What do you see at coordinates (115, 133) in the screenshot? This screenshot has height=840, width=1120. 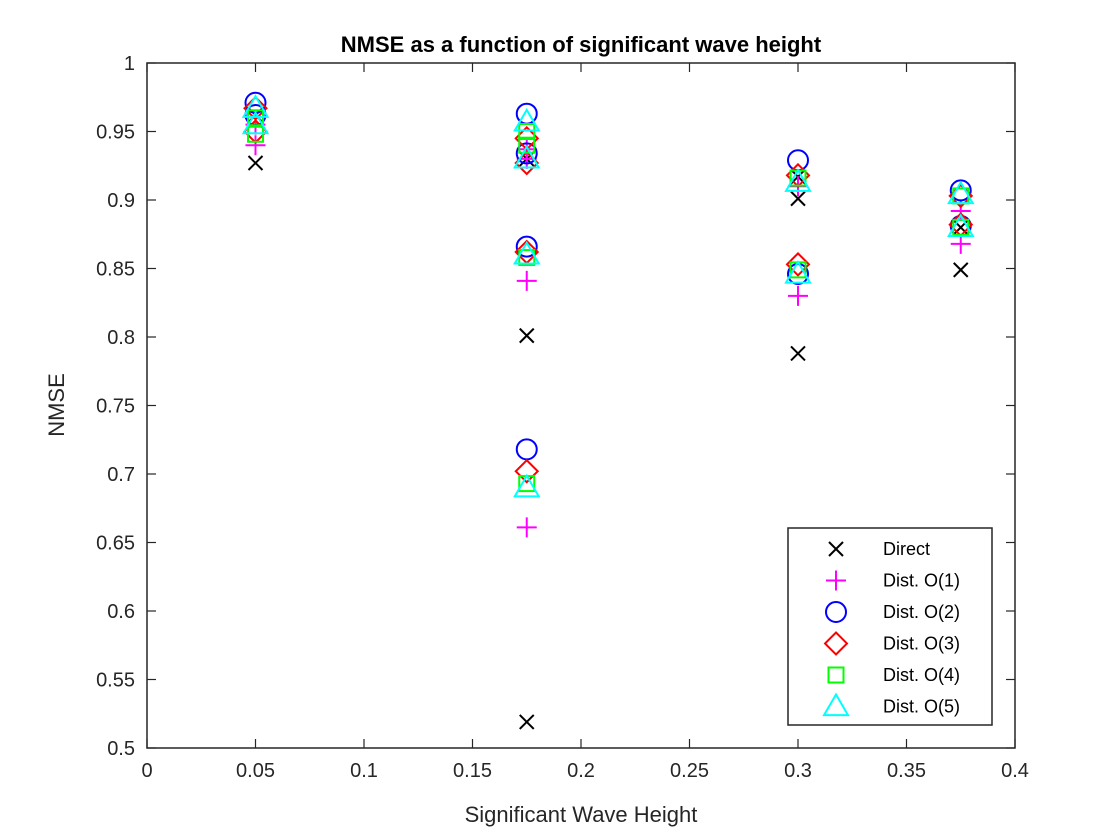 I see `y-tick-label: 0.95` at bounding box center [115, 133].